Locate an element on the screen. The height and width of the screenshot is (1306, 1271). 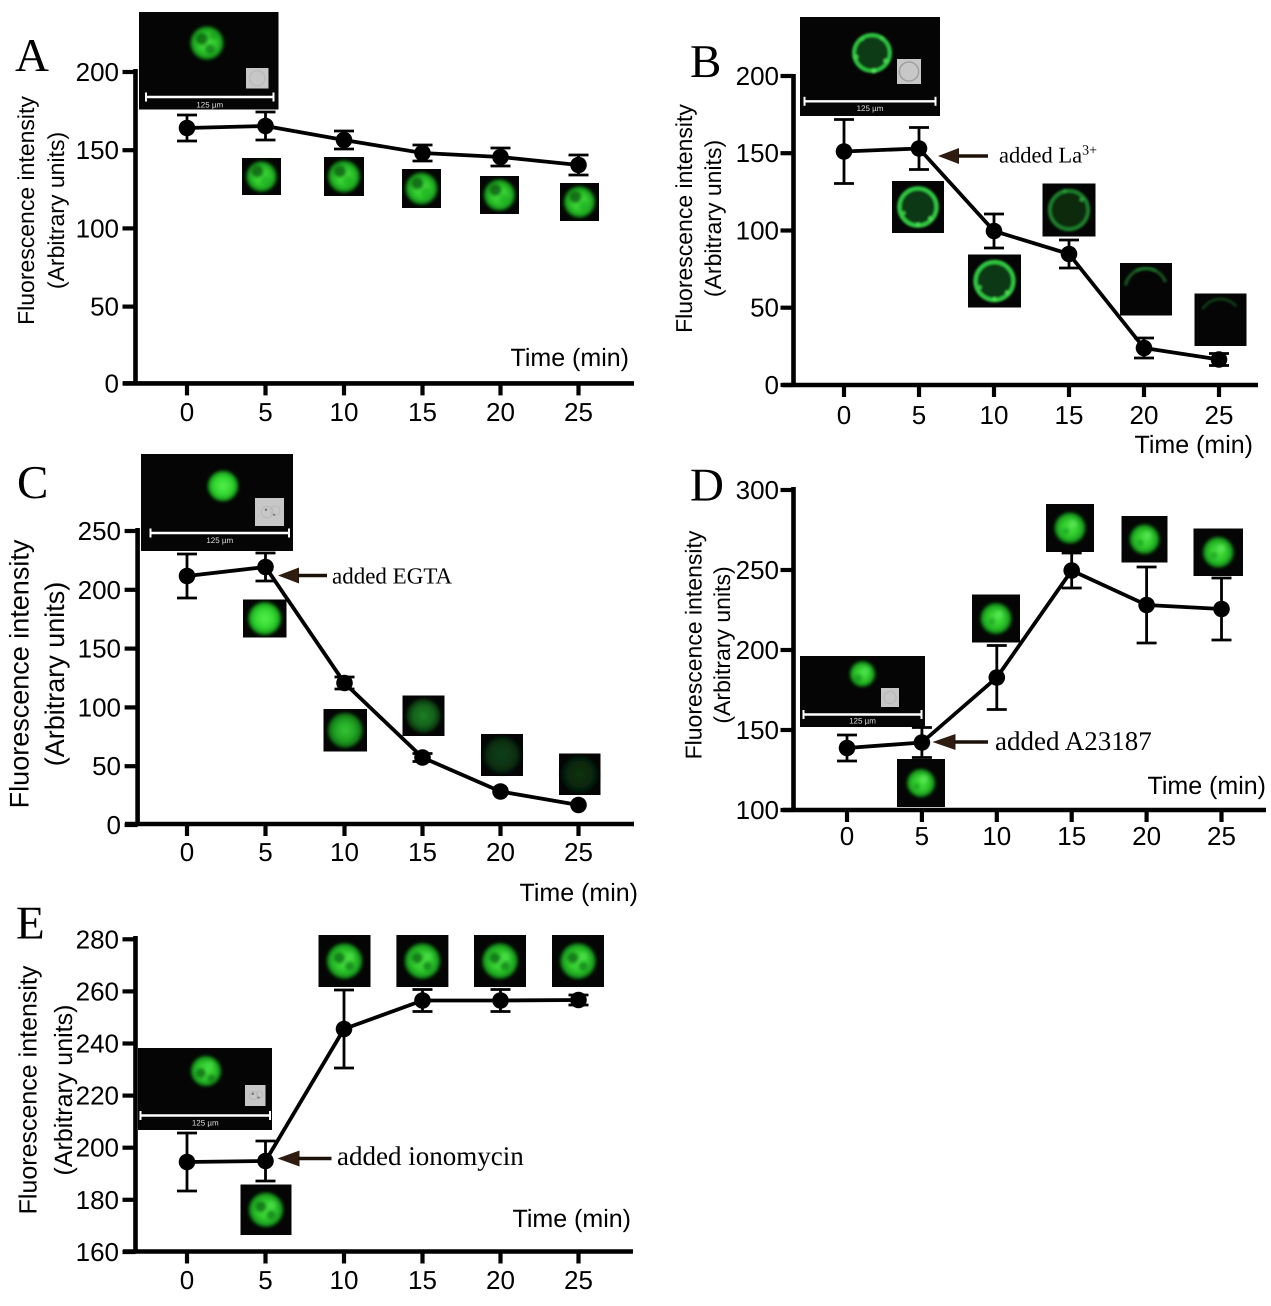
svg-text: 260 is located at coordinates (97, 991).